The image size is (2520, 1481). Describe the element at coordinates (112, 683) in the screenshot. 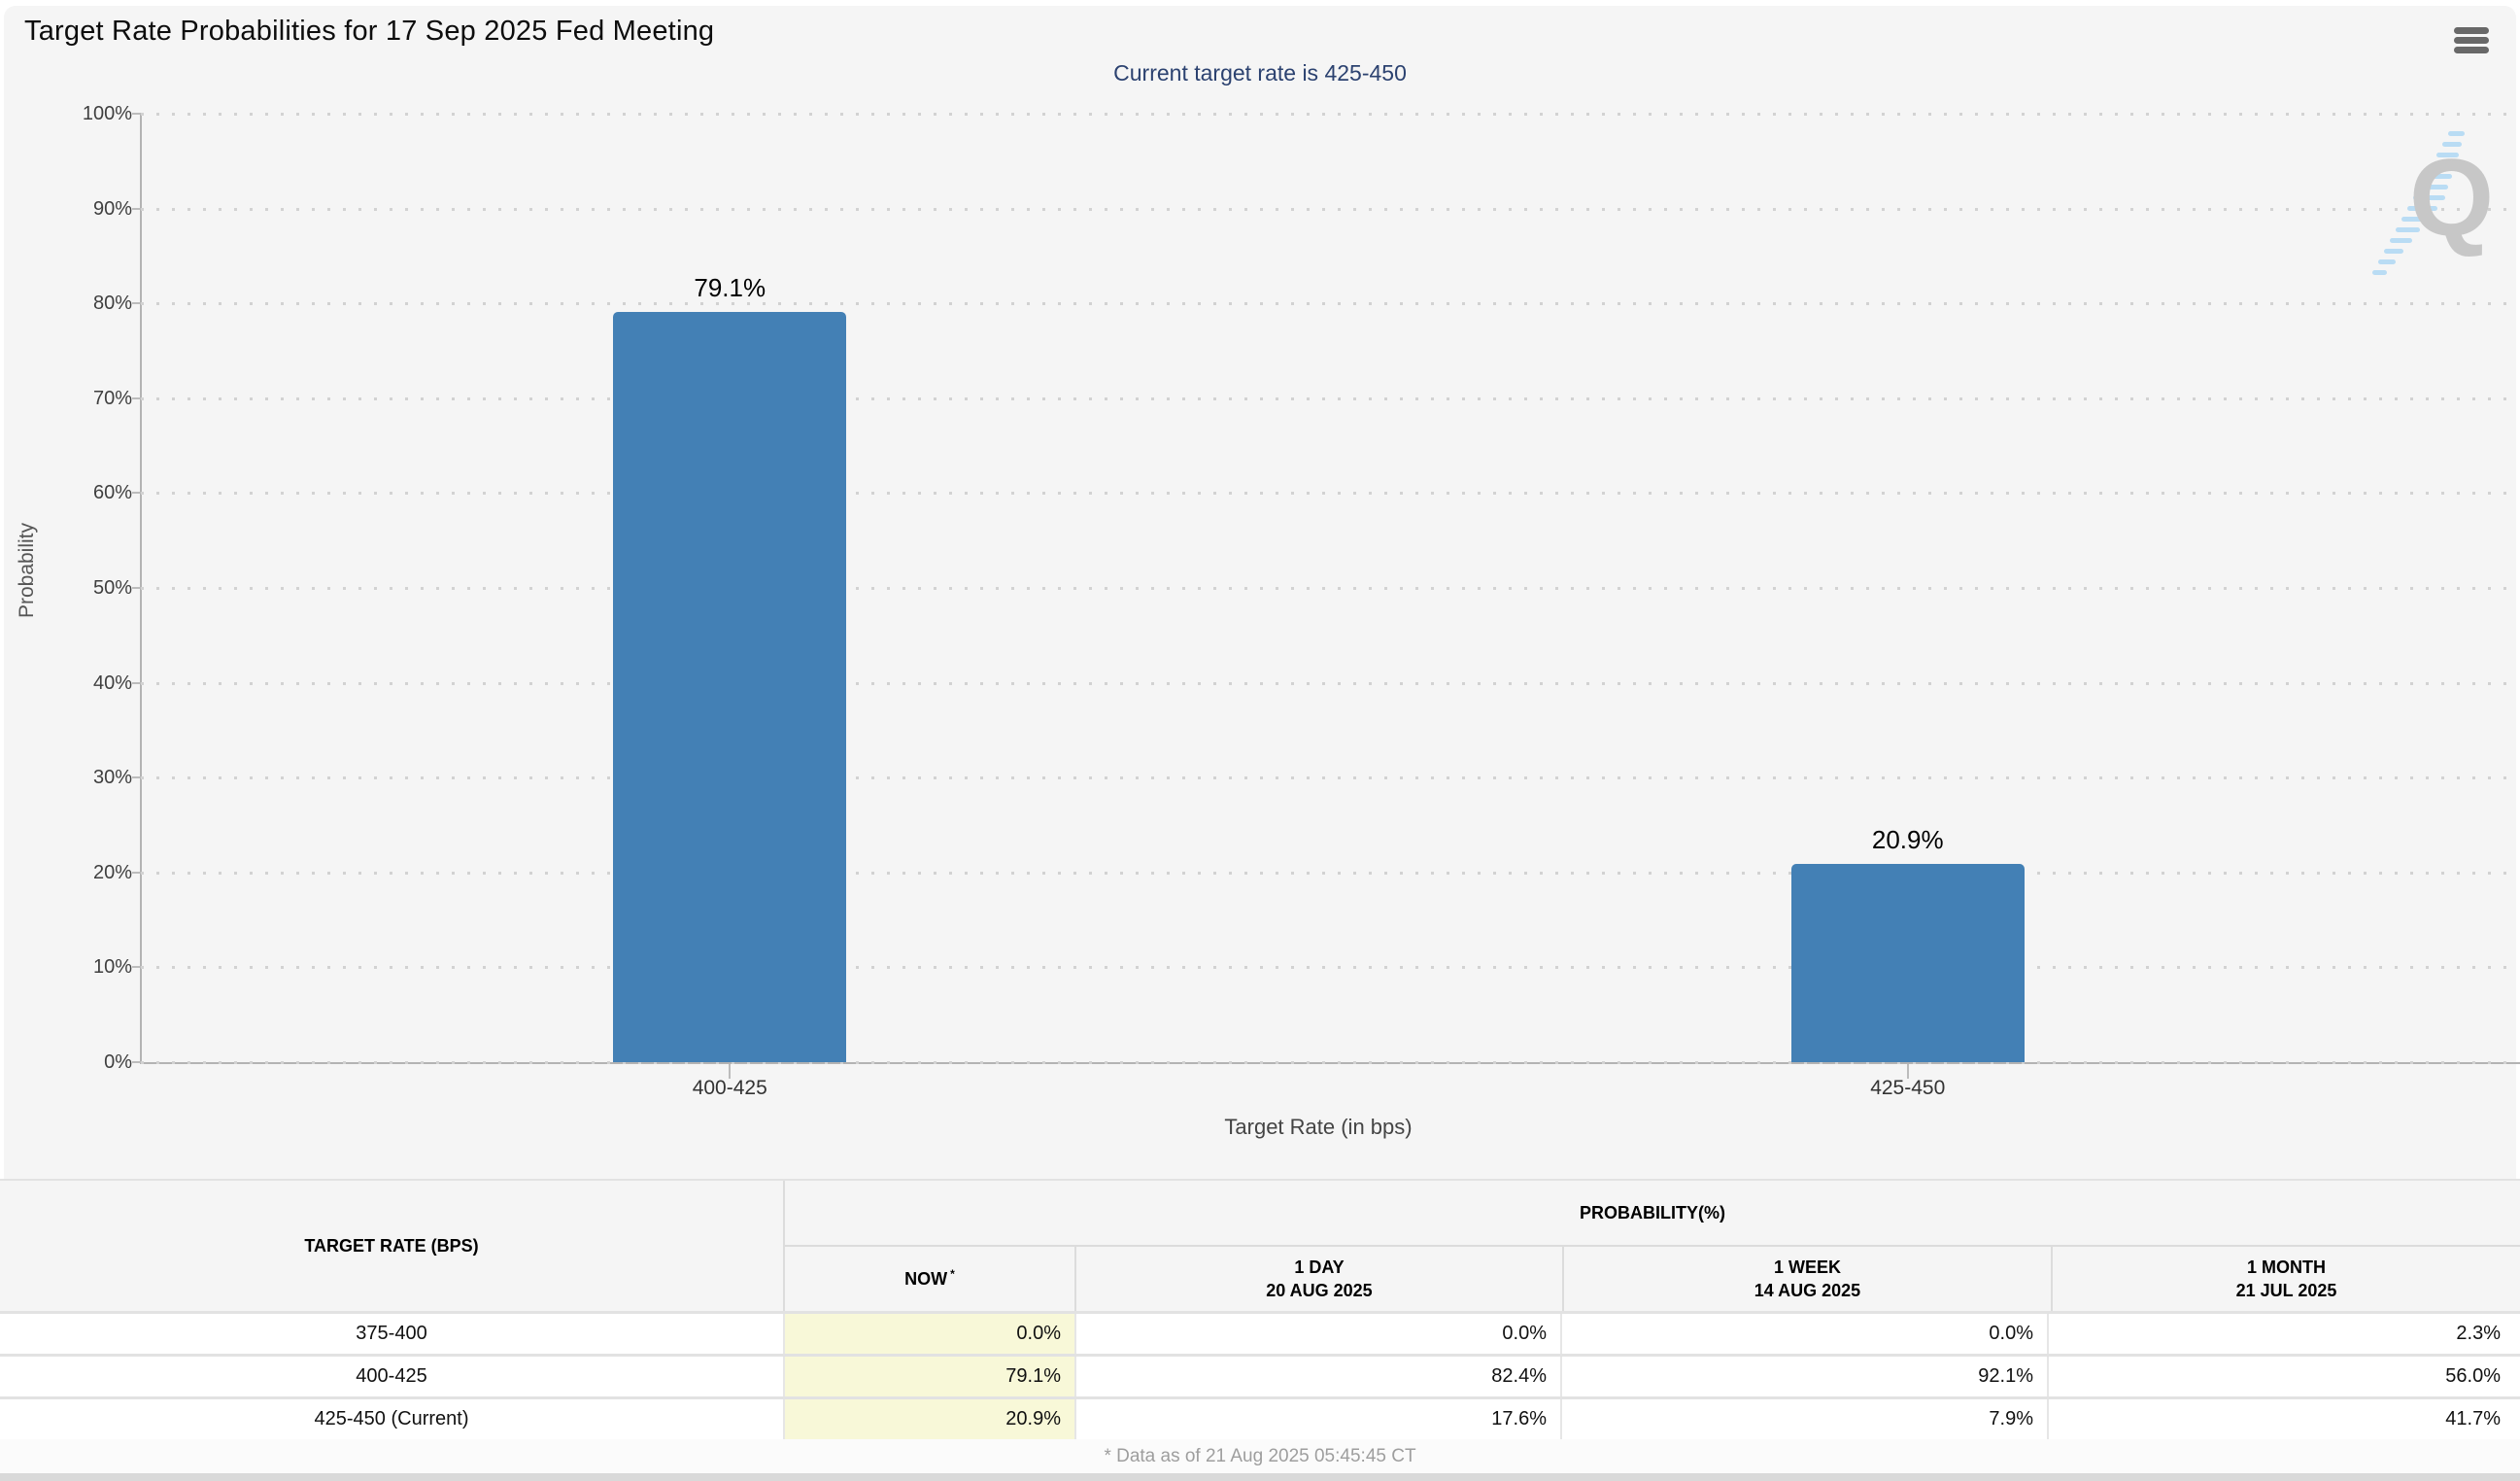

I see `y-tick-label: 40%` at that location.